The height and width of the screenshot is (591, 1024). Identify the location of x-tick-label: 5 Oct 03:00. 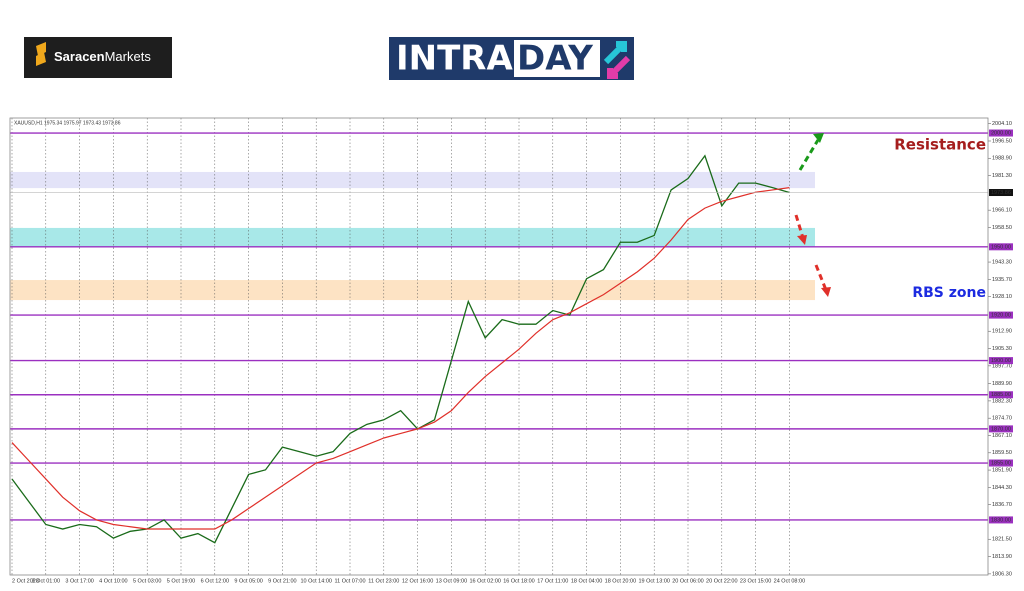
(147, 581).